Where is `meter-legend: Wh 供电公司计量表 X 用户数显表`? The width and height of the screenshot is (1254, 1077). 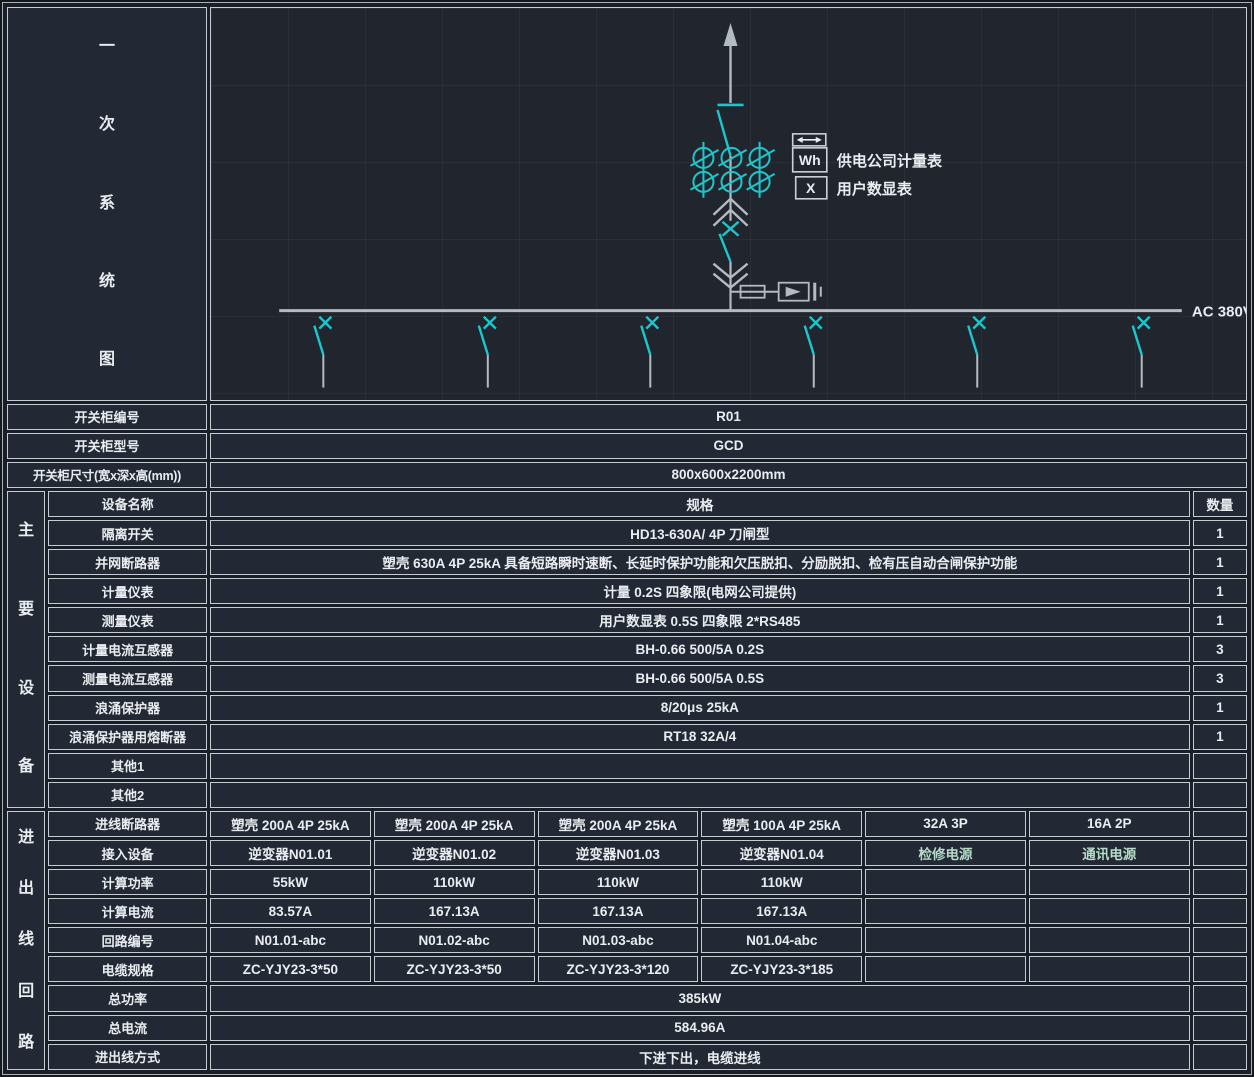
meter-legend: Wh 供电公司计量表 X 用户数显表 is located at coordinates (867, 166).